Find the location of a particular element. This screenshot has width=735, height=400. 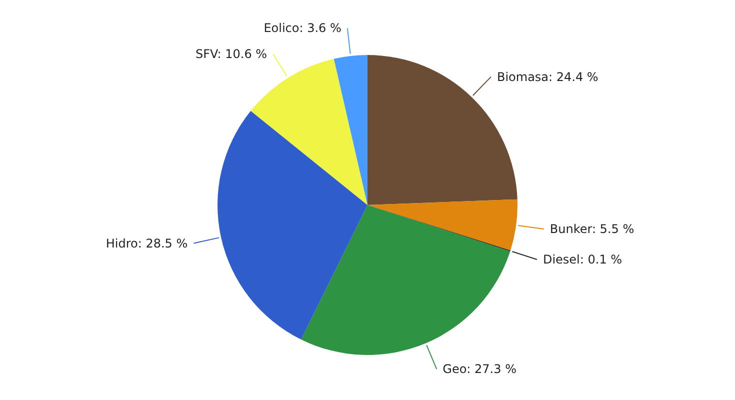

slice-label: Hidro: 28.5 % is located at coordinates (147, 243).